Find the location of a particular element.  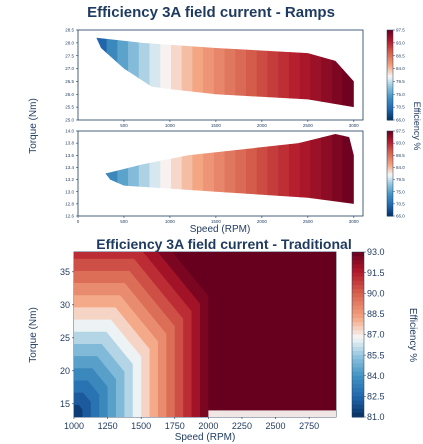

colorbar-label-traditional: Efficiency % is located at coordinates (412, 335).